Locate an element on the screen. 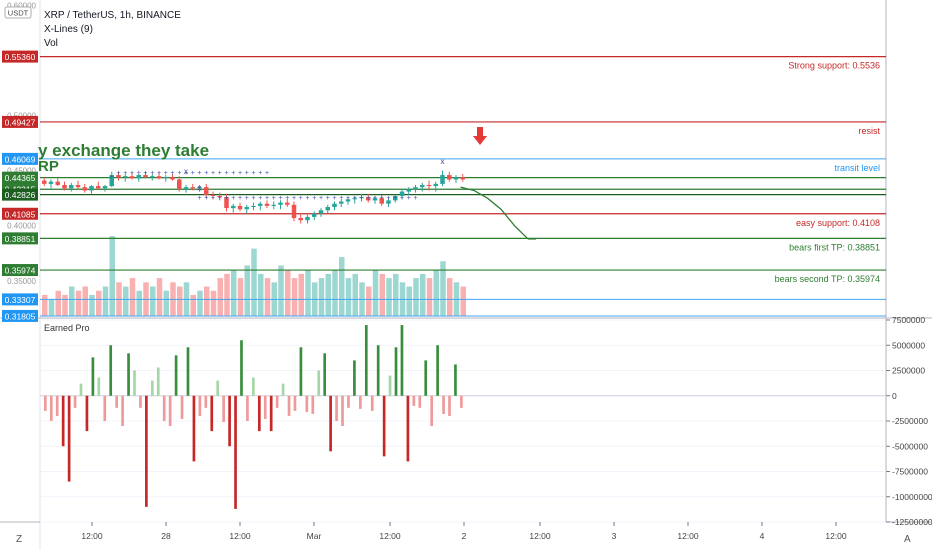 The width and height of the screenshot is (932, 550). rp-annotation-text: RP is located at coordinates (48, 166).